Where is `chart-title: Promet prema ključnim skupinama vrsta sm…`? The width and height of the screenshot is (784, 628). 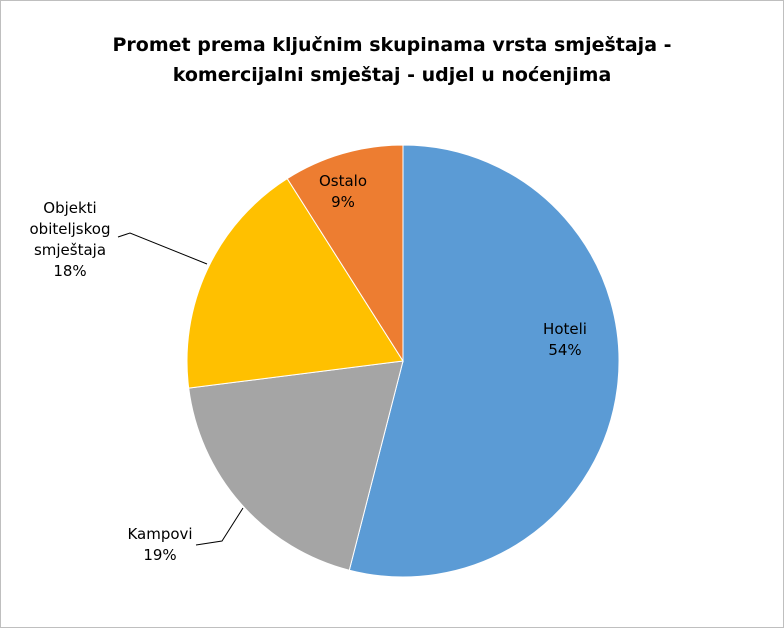
chart-title: Promet prema ključnim skupinama vrsta sm… is located at coordinates (392, 60).